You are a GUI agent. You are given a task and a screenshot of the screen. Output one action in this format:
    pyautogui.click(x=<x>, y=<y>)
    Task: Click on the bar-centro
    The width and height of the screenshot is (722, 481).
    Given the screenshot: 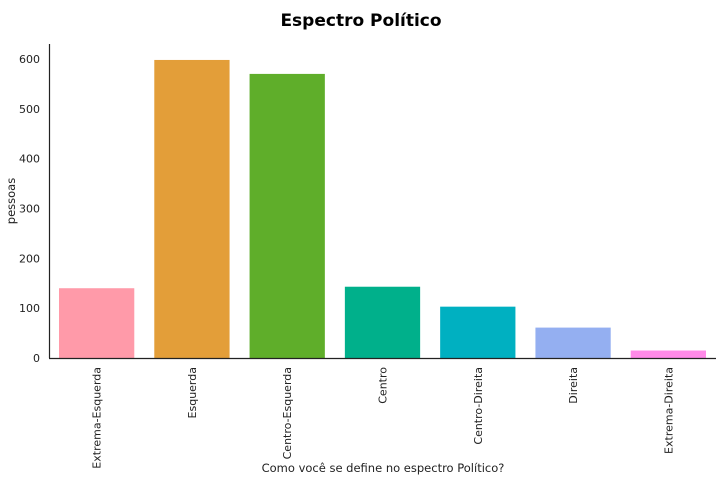 What is the action you would take?
    pyautogui.click(x=382, y=322)
    